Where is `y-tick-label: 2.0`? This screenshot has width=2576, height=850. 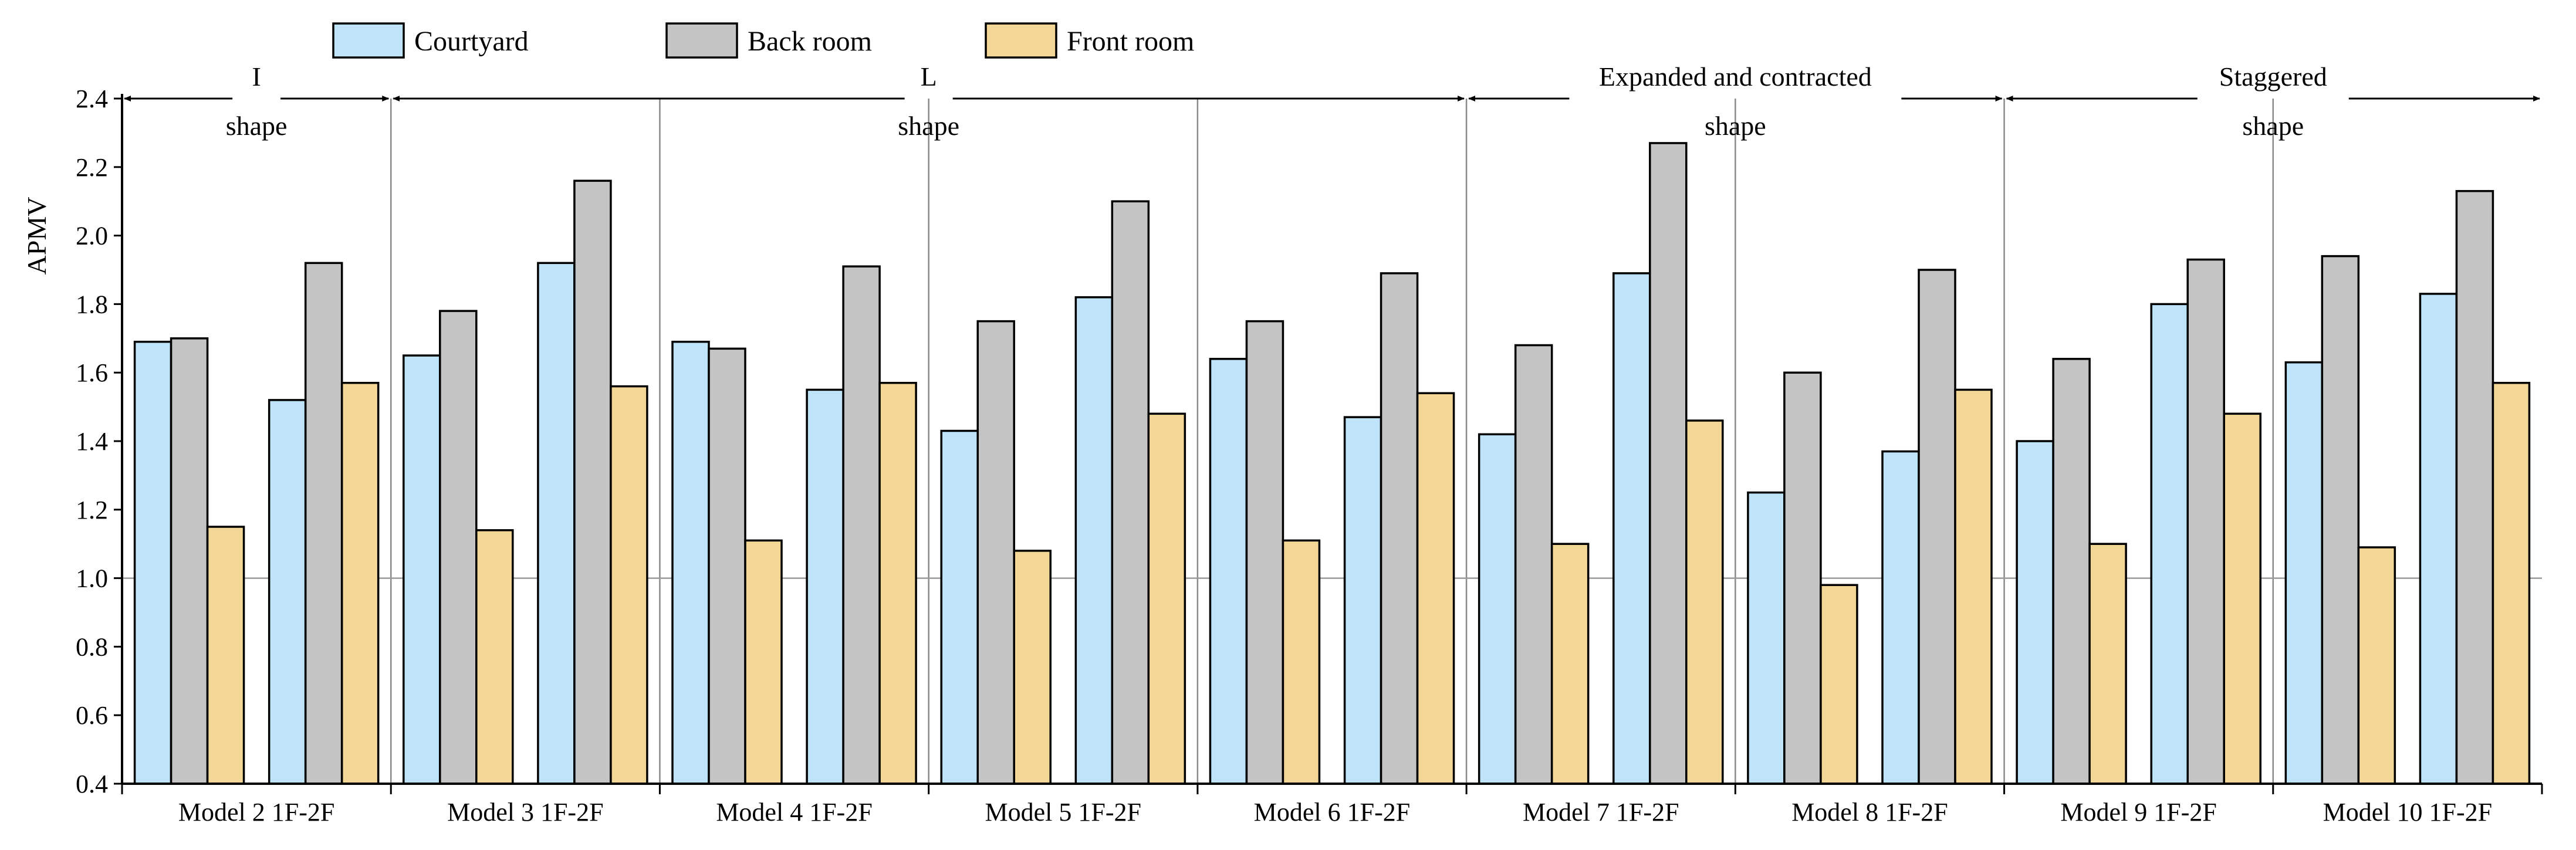
y-tick-label: 2.0 is located at coordinates (92, 236).